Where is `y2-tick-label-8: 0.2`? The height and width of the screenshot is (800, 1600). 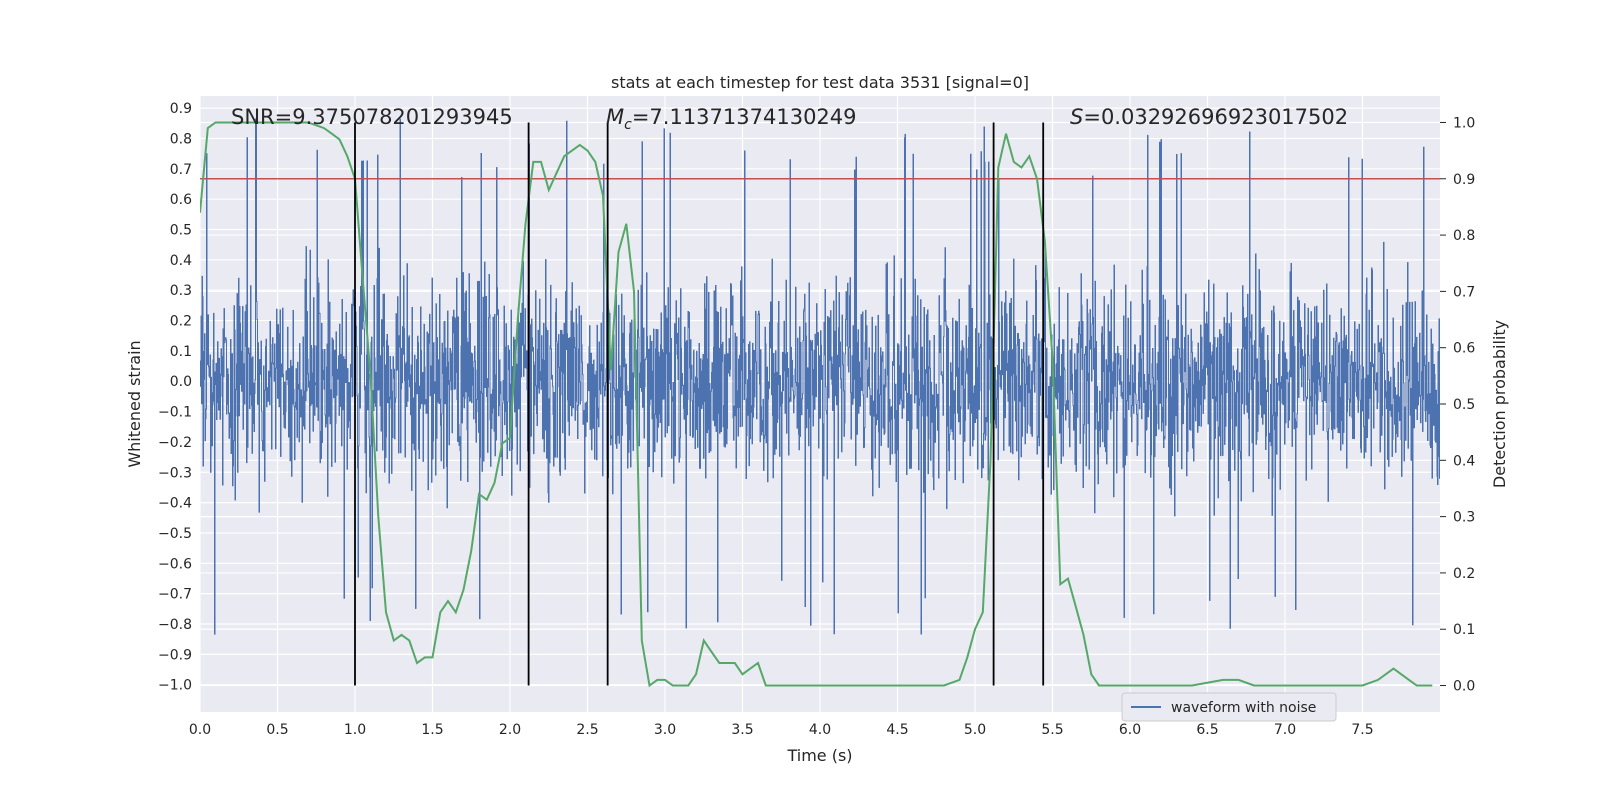 y2-tick-label-8: 0.2 is located at coordinates (1464, 574).